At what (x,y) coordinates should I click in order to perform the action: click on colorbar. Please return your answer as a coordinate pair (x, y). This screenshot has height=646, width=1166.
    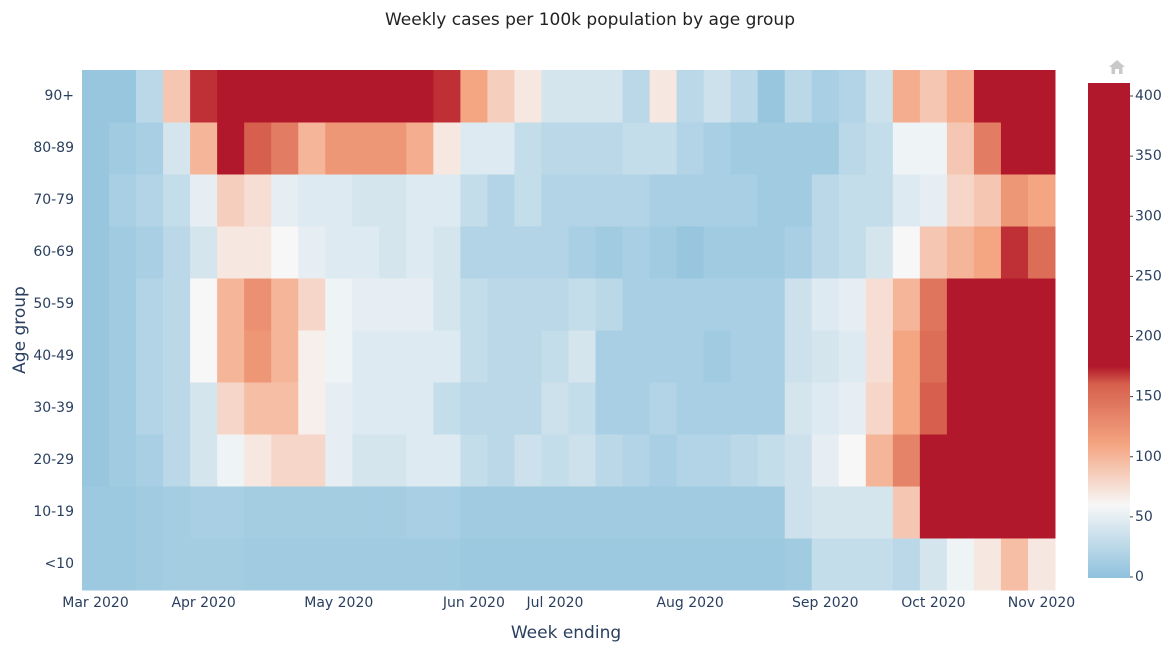
    Looking at the image, I should click on (1109, 336).